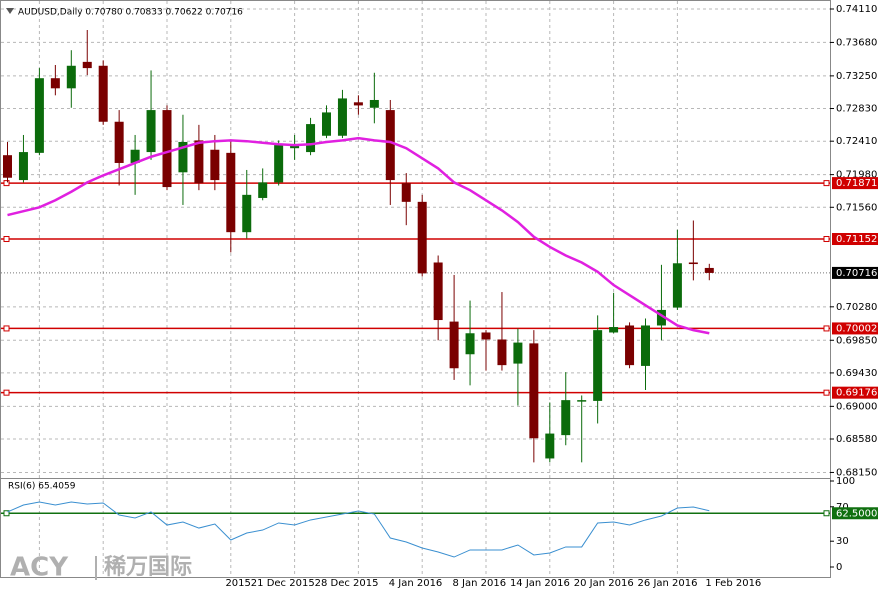  Describe the element at coordinates (856, 406) in the screenshot. I see `y-tick-label: 0.69000` at that location.